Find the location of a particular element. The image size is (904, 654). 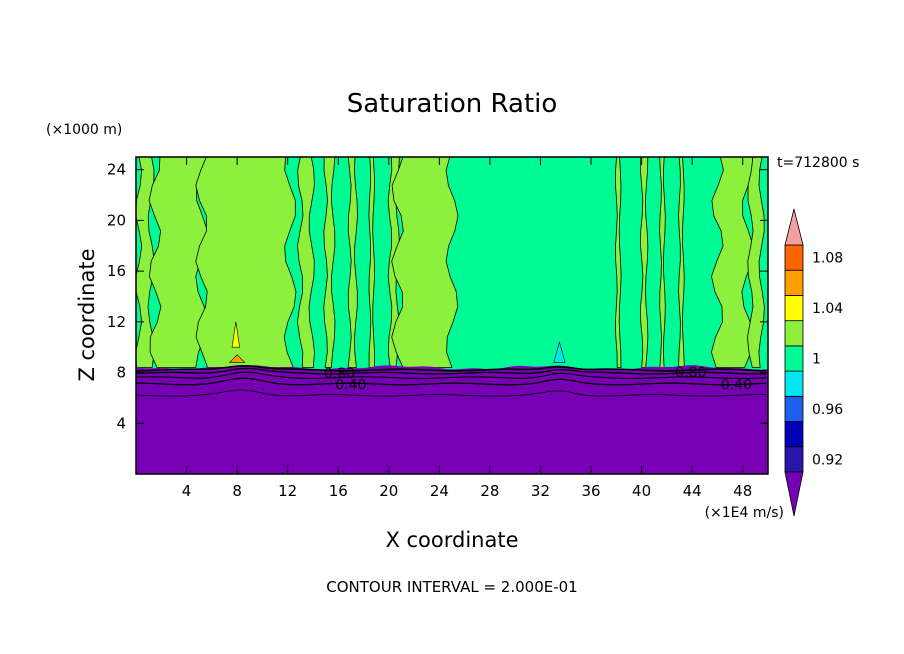

time-label: t=712800 s is located at coordinates (818, 163).